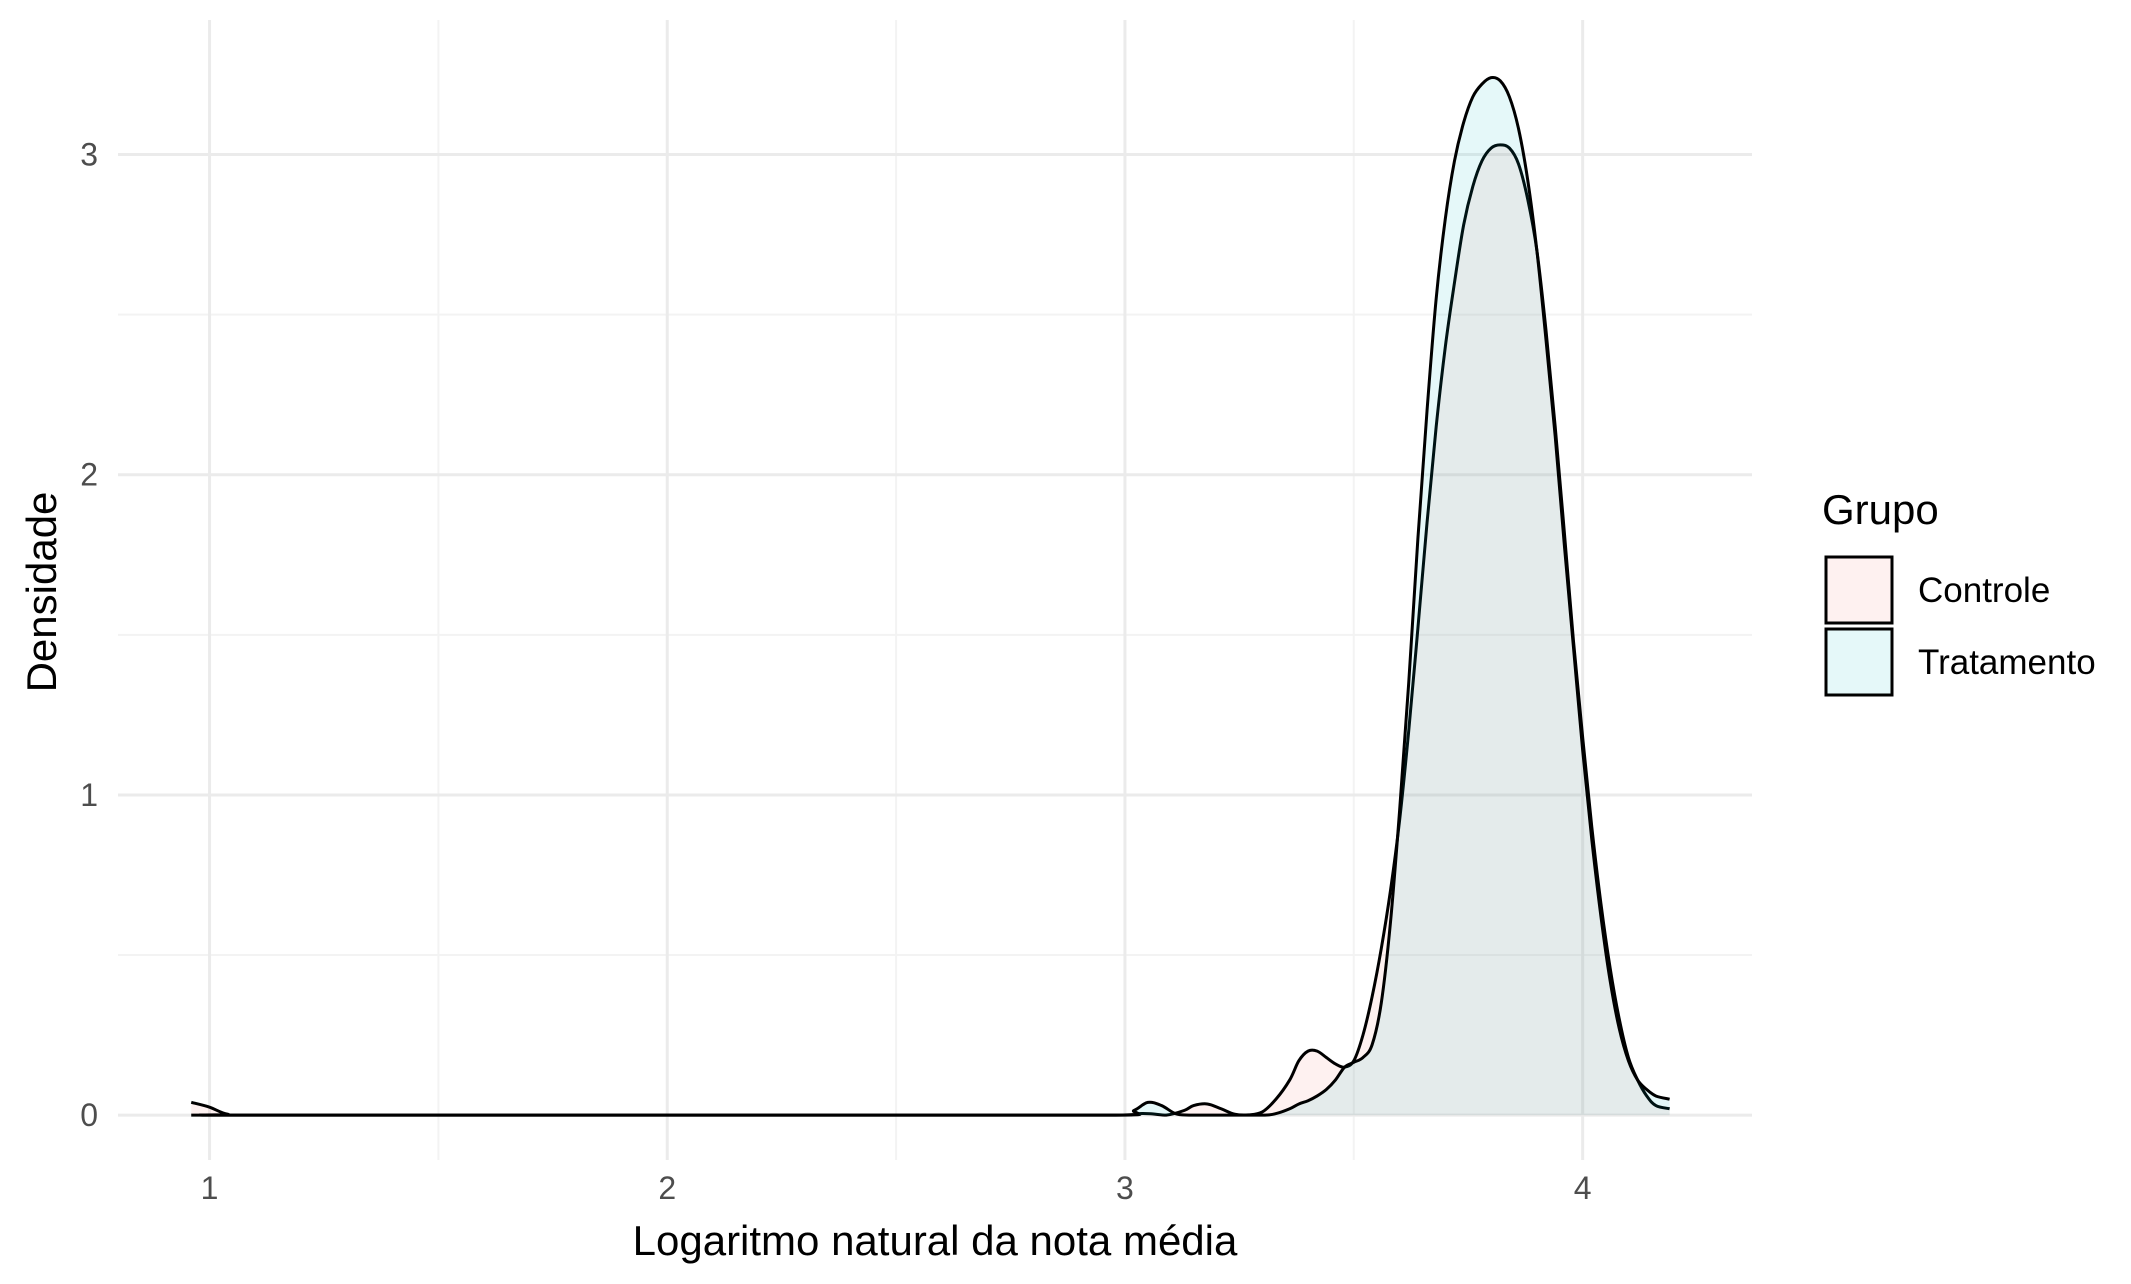 This screenshot has width=2131, height=1284. Describe the element at coordinates (89, 1115) in the screenshot. I see `y-tick-label: 0` at that location.